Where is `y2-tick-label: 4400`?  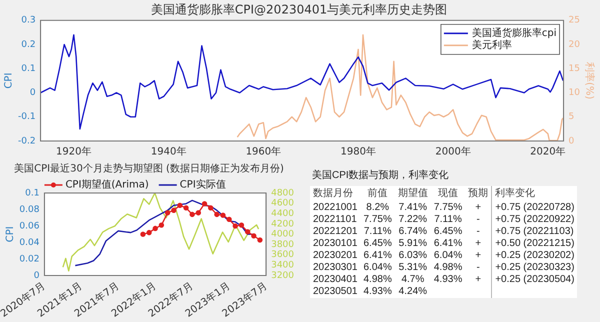 y2-tick-label: 4400 is located at coordinates (282, 213).